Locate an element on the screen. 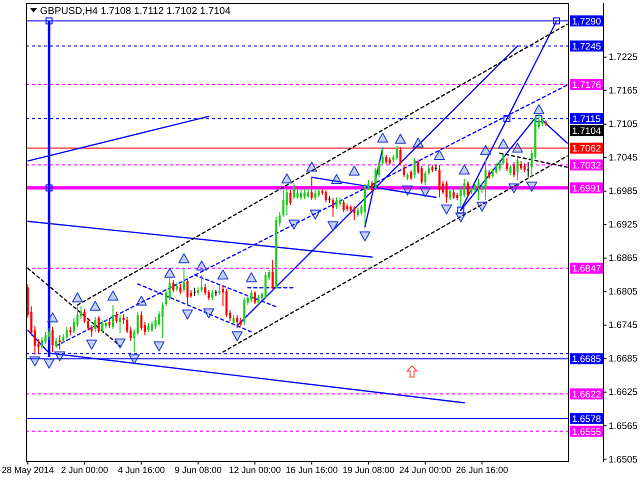 The width and height of the screenshot is (640, 480). y-tick-label: 1.6625 is located at coordinates (623, 392).